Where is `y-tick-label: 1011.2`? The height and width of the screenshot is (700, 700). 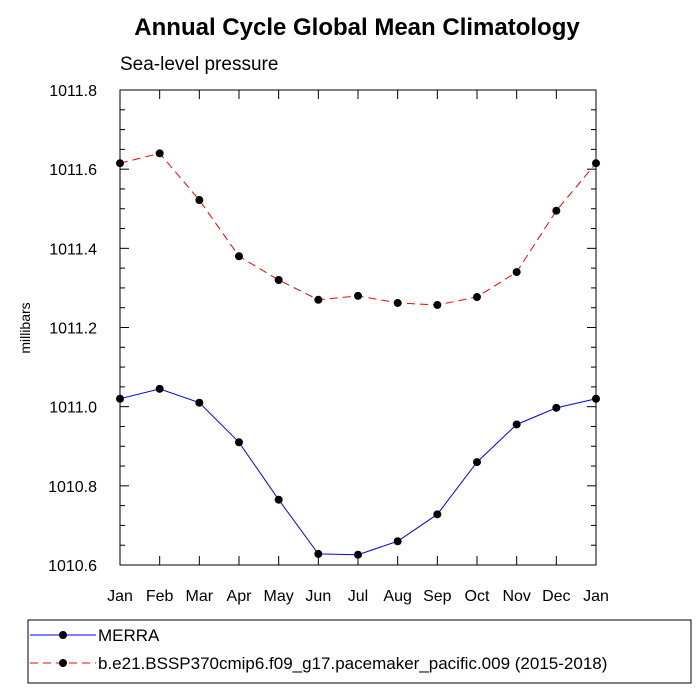
y-tick-label: 1011.2 is located at coordinates (73, 329).